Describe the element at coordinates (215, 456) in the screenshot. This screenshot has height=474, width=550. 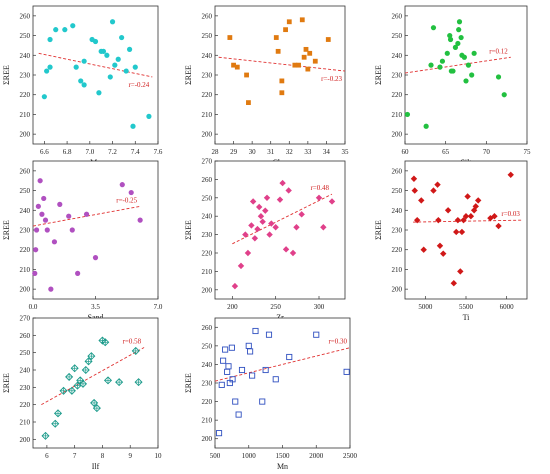
I see `x-tick-label: 500` at that location.